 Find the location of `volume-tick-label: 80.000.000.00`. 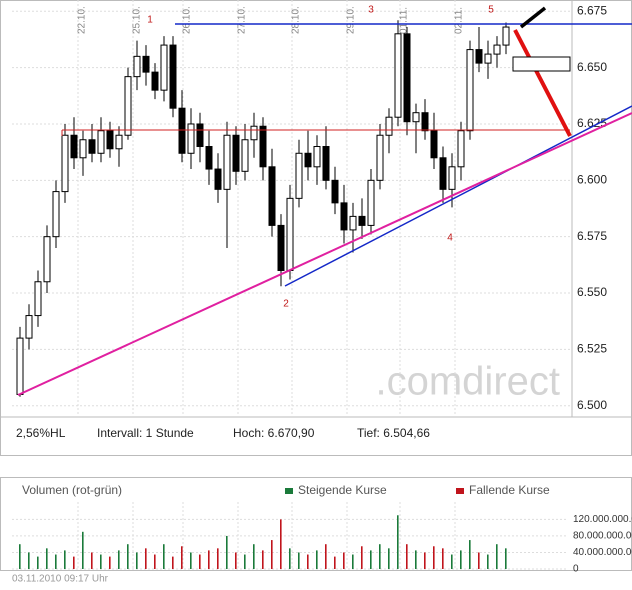

volume-tick-label: 80.000.000.00 is located at coordinates (602, 536).